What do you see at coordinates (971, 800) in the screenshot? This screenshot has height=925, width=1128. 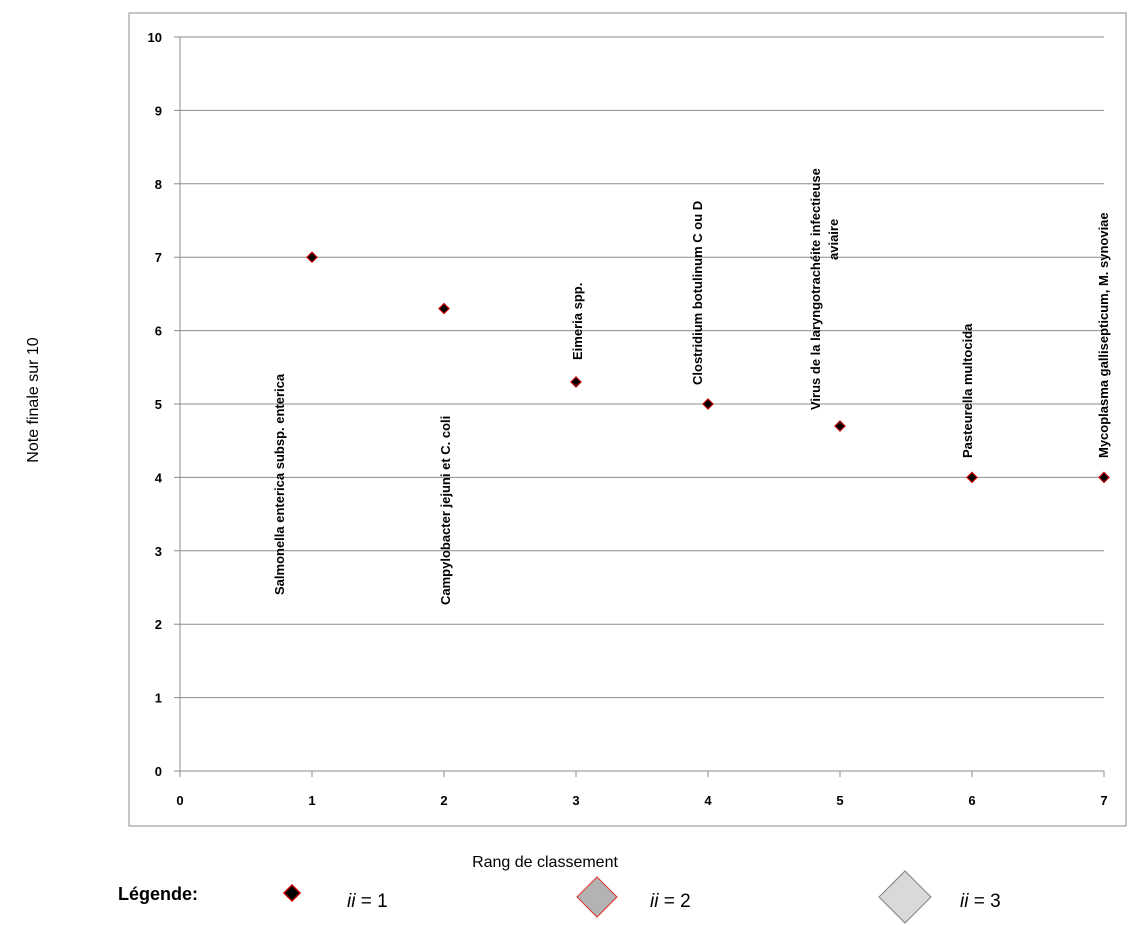 I see `x-tick-label: 6` at bounding box center [971, 800].